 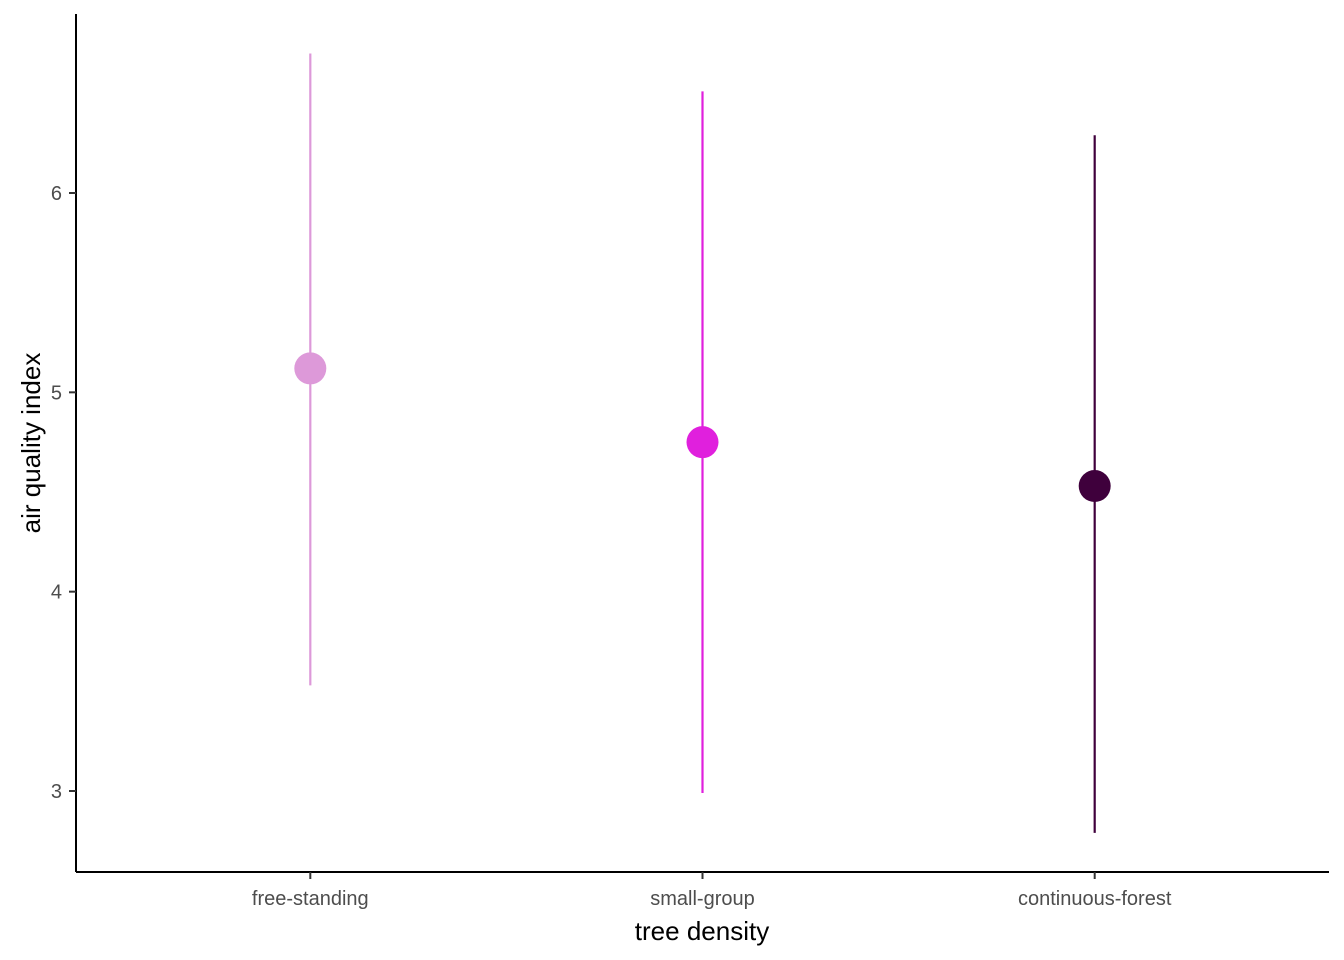 I want to click on y-tick-label: 6, so click(x=56, y=194).